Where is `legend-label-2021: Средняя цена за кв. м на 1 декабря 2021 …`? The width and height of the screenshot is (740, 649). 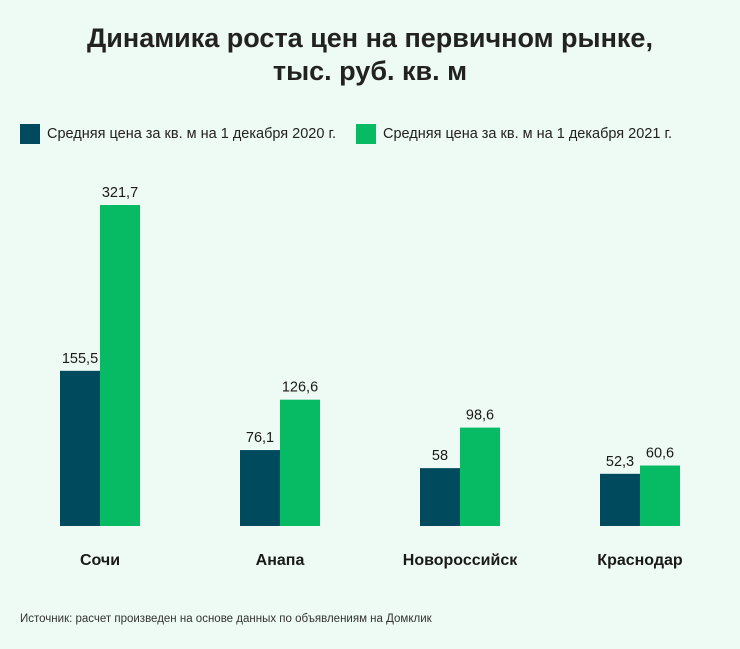
legend-label-2021: Средняя цена за кв. м на 1 декабря 2021 … is located at coordinates (527, 134).